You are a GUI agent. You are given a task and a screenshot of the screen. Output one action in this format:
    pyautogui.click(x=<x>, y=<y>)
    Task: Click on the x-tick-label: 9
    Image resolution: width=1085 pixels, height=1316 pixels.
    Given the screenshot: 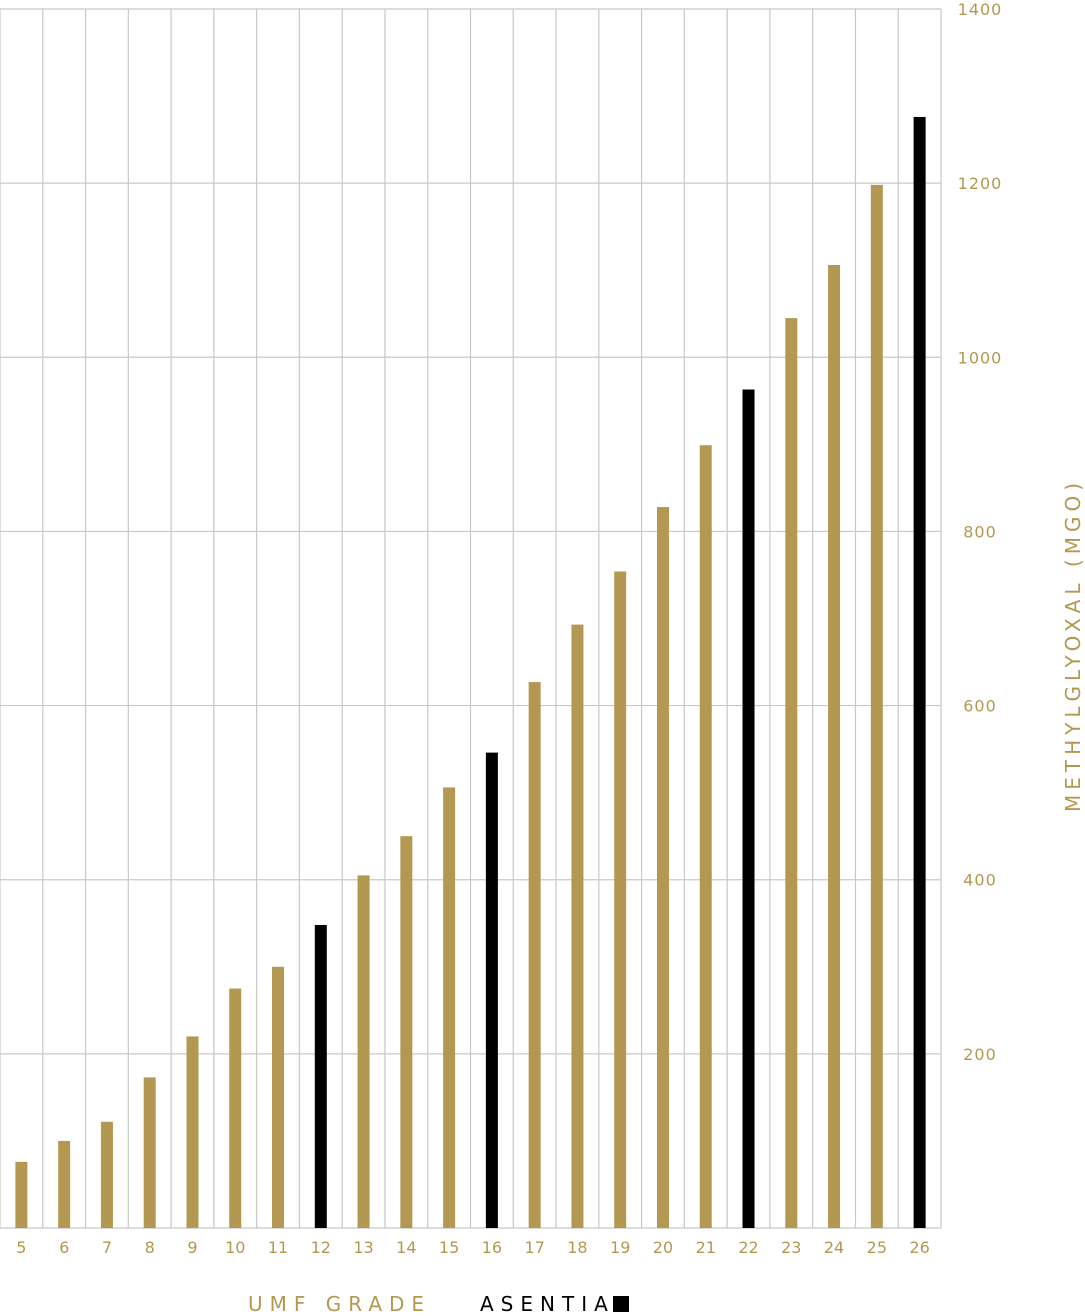 What is the action you would take?
    pyautogui.click(x=192, y=1247)
    